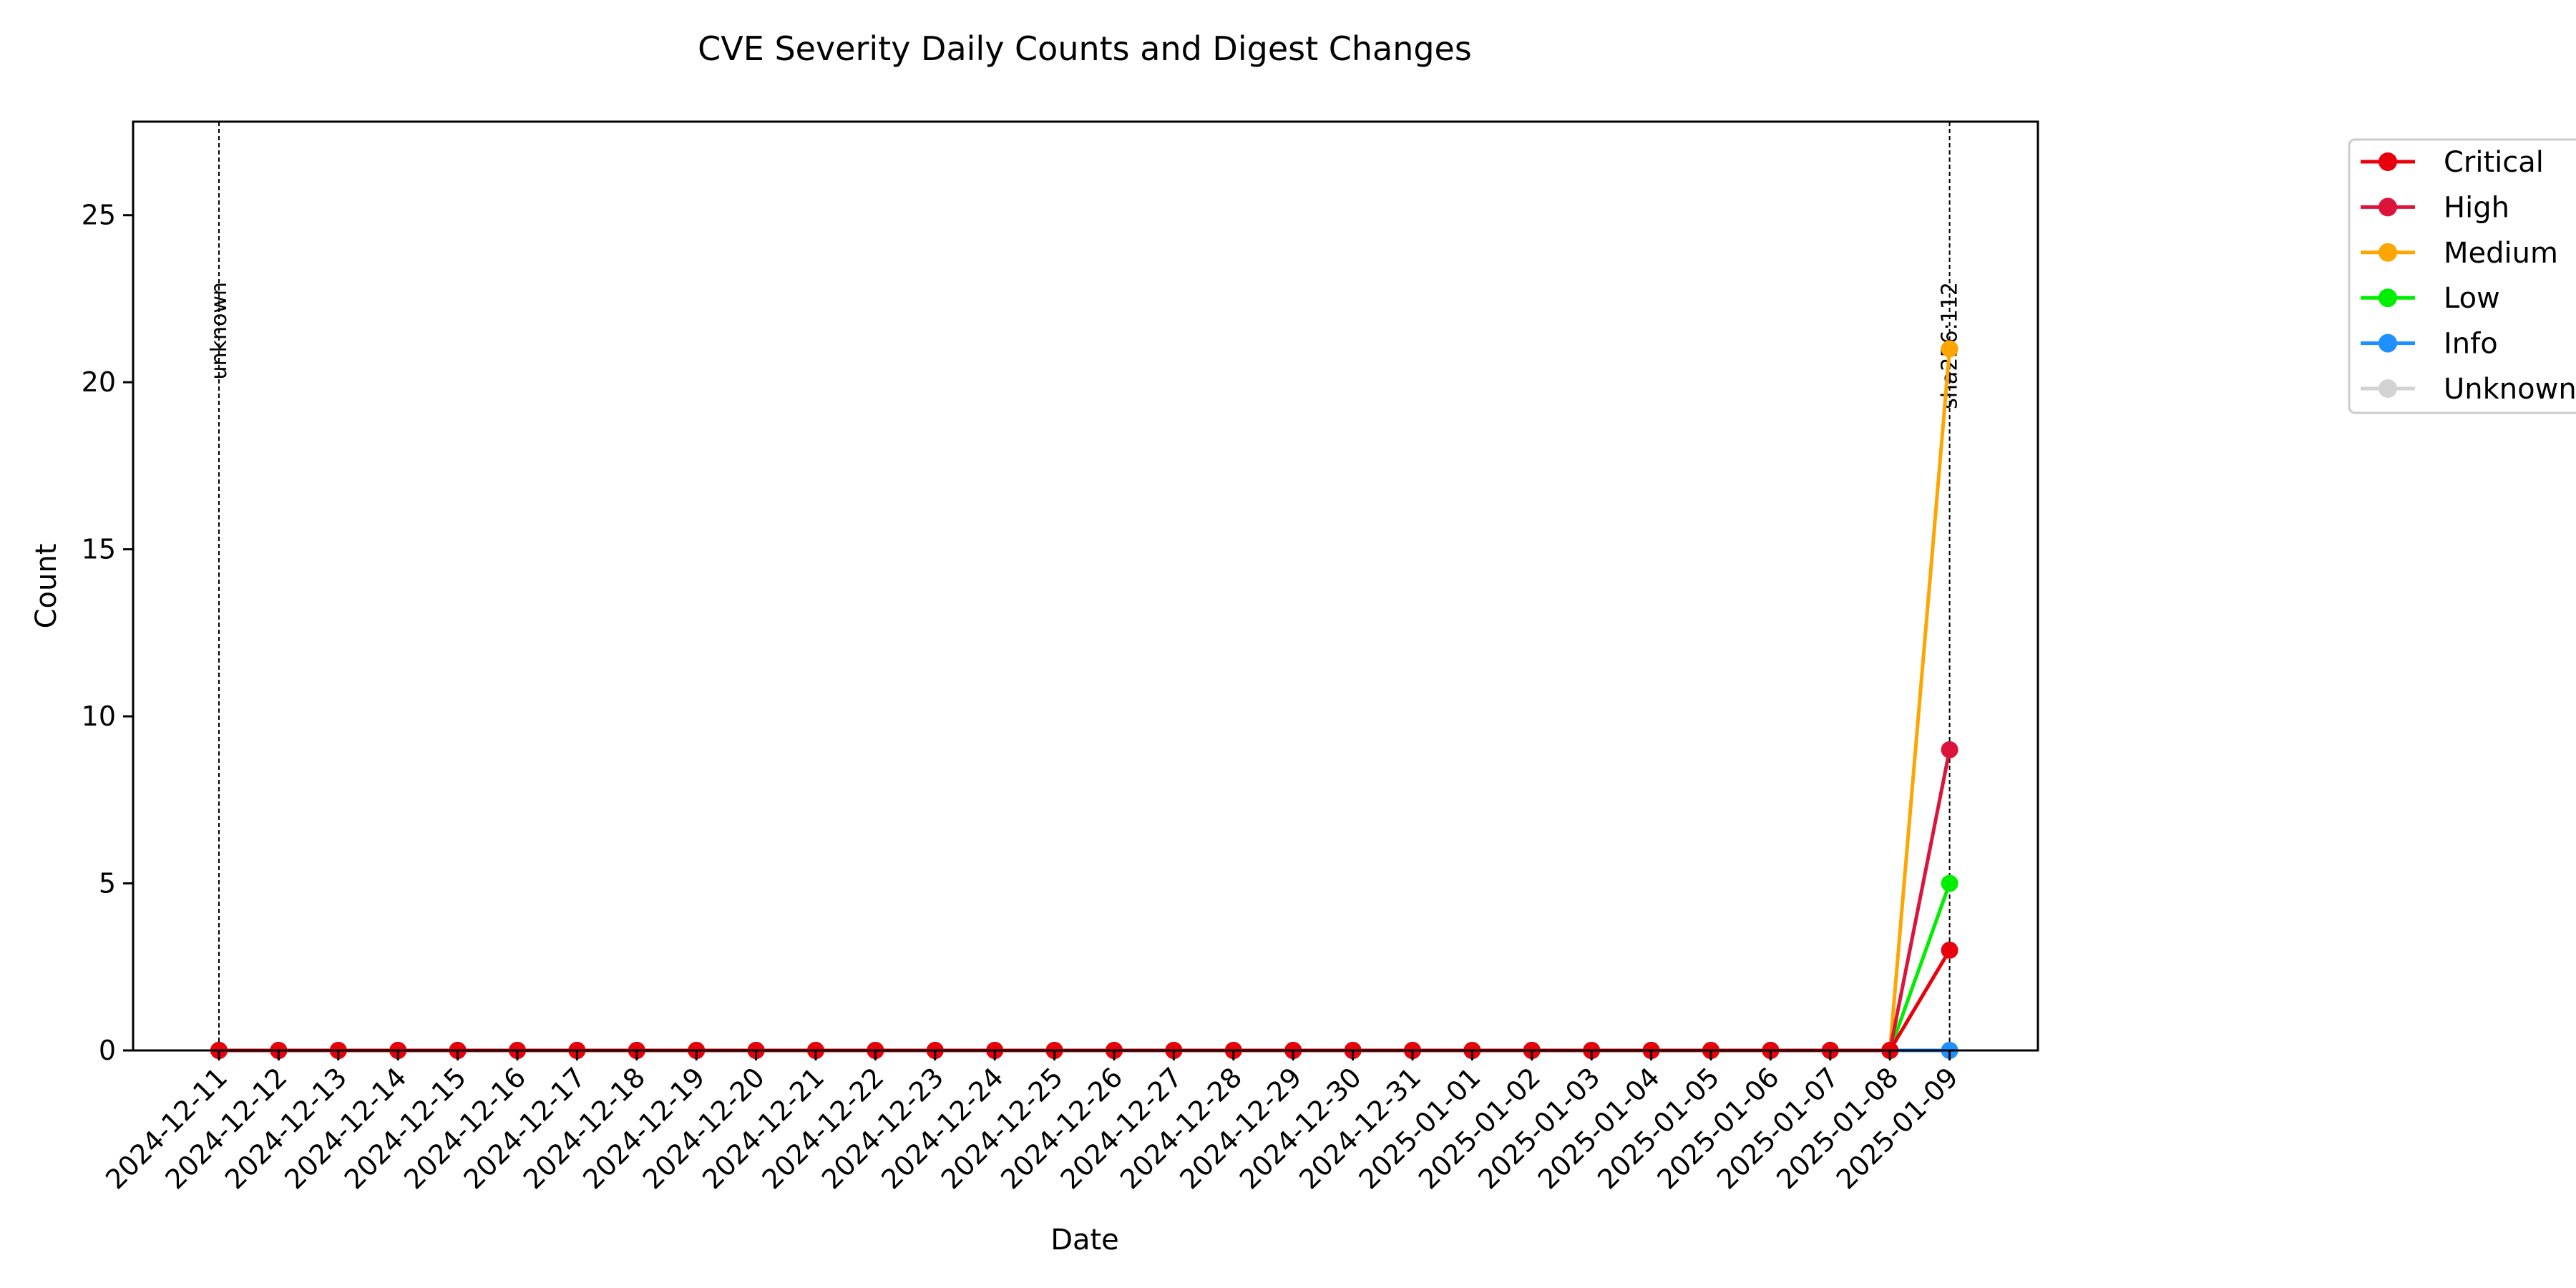 The height and width of the screenshot is (1288, 2576). Describe the element at coordinates (2510, 390) in the screenshot. I see `legend-label-unknown: Unknown` at that location.